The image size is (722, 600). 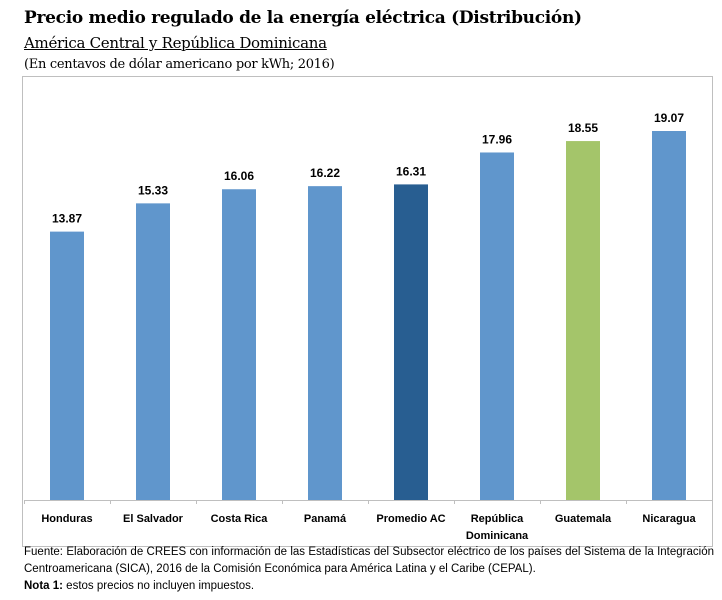 I want to click on data-label: 16.06, so click(x=239, y=176).